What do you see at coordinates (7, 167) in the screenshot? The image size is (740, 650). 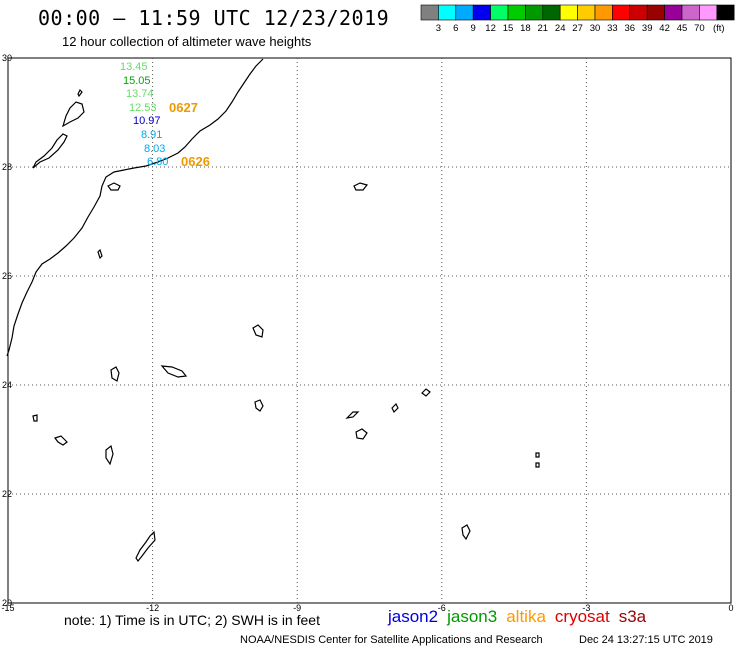 I see `lat-tick-label: 28` at bounding box center [7, 167].